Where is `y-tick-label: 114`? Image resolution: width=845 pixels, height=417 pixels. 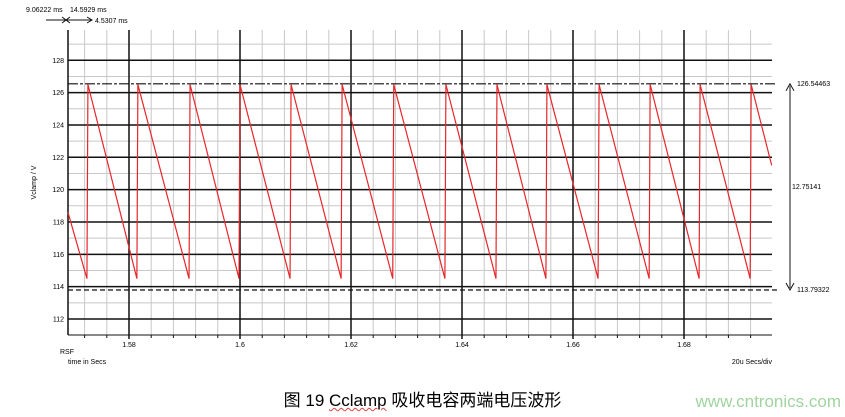
y-tick-label: 114 is located at coordinates (58, 287).